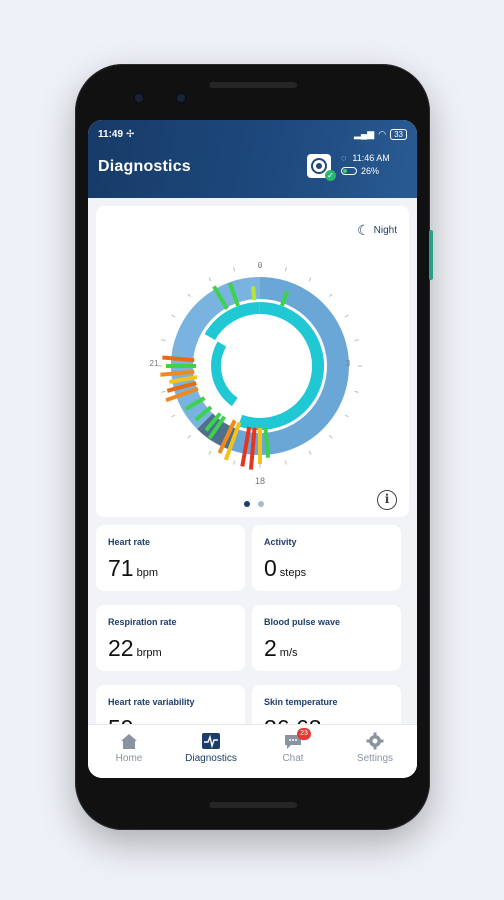 The image size is (504, 900). Describe the element at coordinates (147, 573) in the screenshot. I see `metric-unit: bpm` at that location.